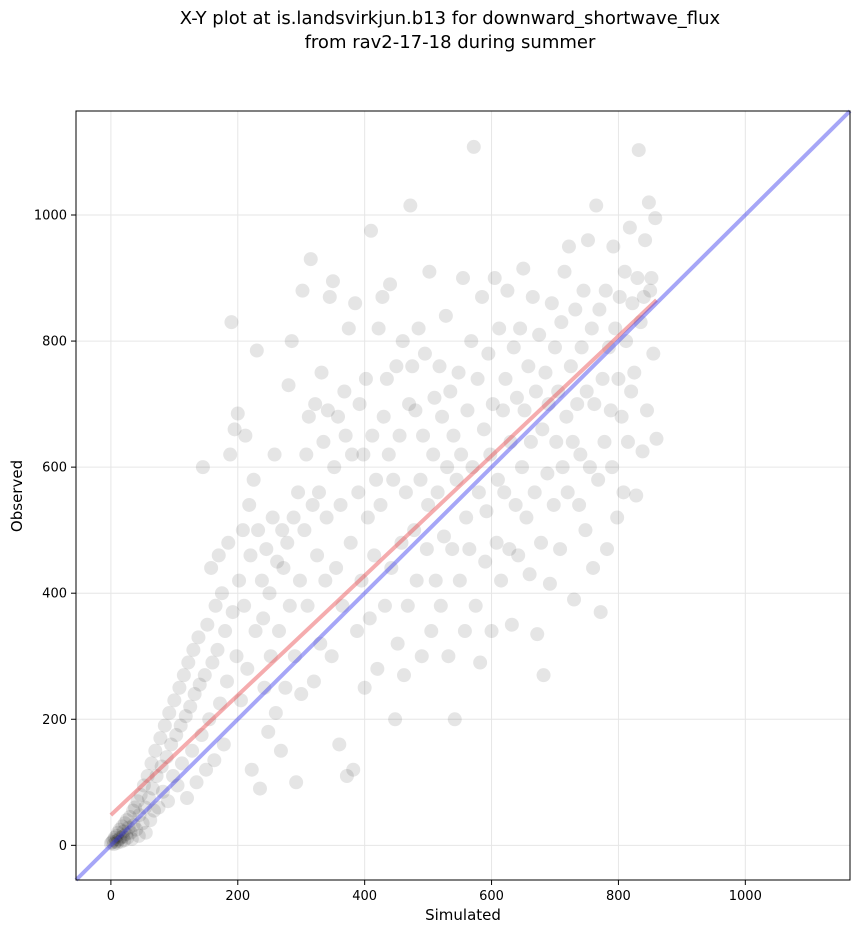  Describe the element at coordinates (54, 342) in the screenshot. I see `y-tick-label: 800` at that location.